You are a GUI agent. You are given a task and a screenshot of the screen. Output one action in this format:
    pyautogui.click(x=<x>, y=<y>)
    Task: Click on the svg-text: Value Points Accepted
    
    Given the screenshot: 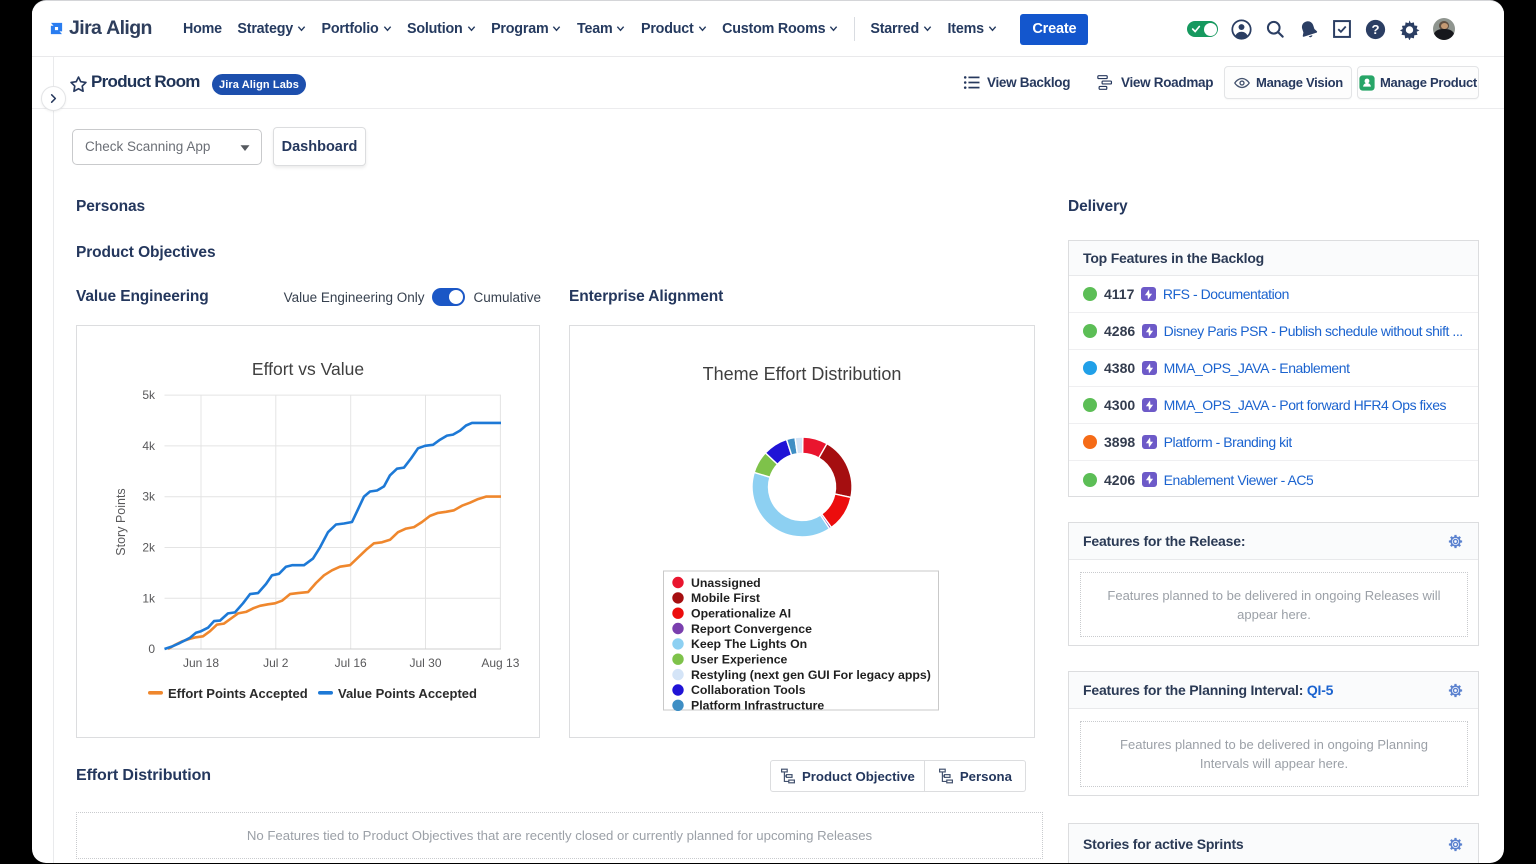 What is the action you would take?
    pyautogui.click(x=407, y=693)
    